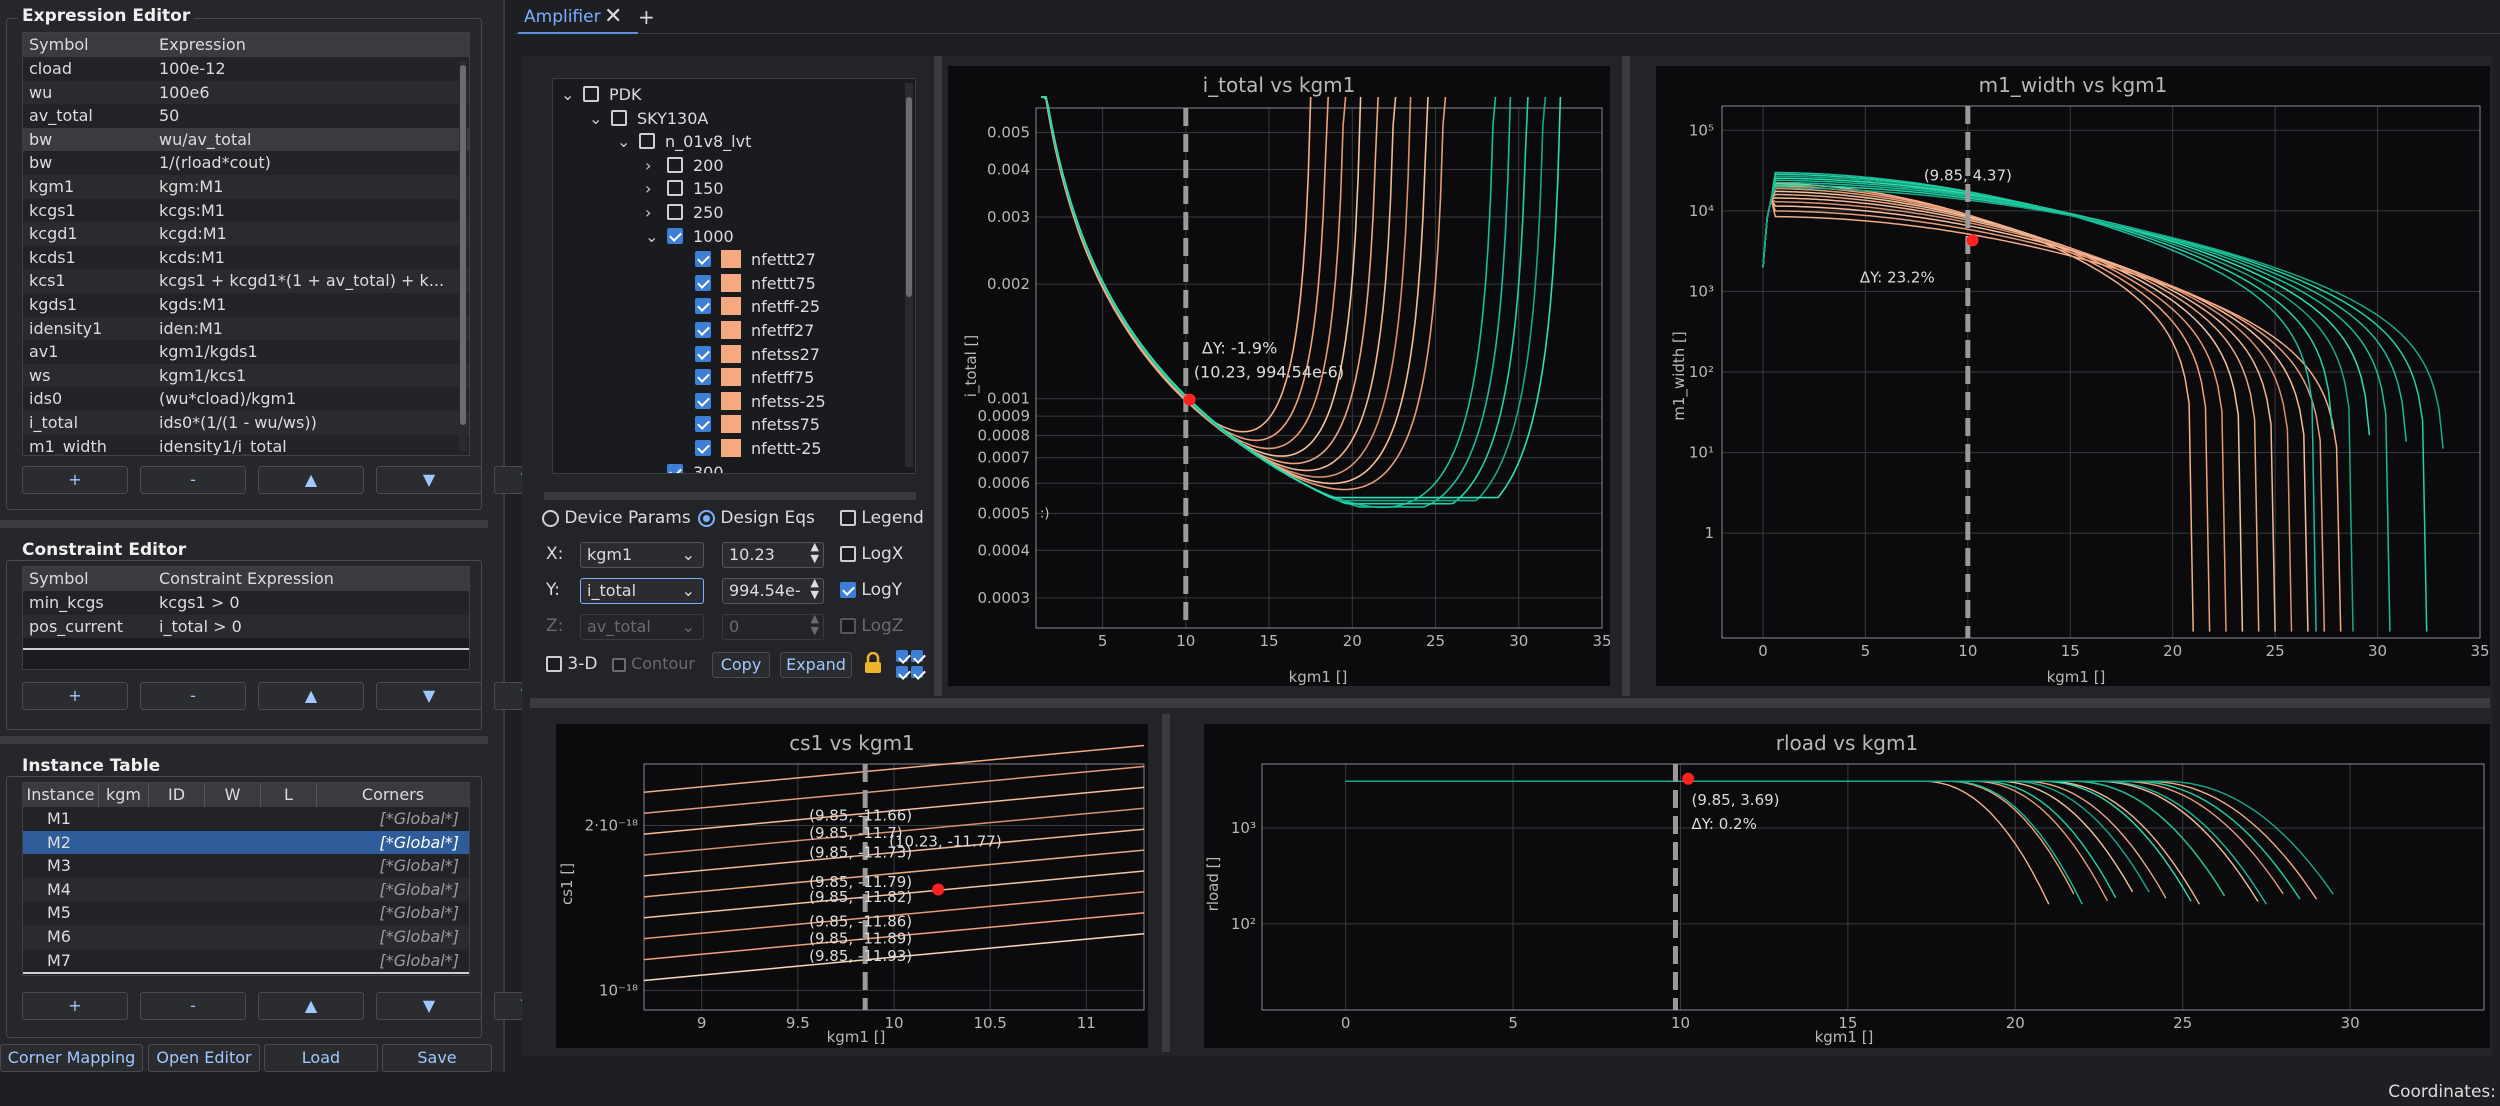 Image resolution: width=2500 pixels, height=1106 pixels. What do you see at coordinates (223, 446) in the screenshot?
I see `expression-cell: idensity1/i_total` at bounding box center [223, 446].